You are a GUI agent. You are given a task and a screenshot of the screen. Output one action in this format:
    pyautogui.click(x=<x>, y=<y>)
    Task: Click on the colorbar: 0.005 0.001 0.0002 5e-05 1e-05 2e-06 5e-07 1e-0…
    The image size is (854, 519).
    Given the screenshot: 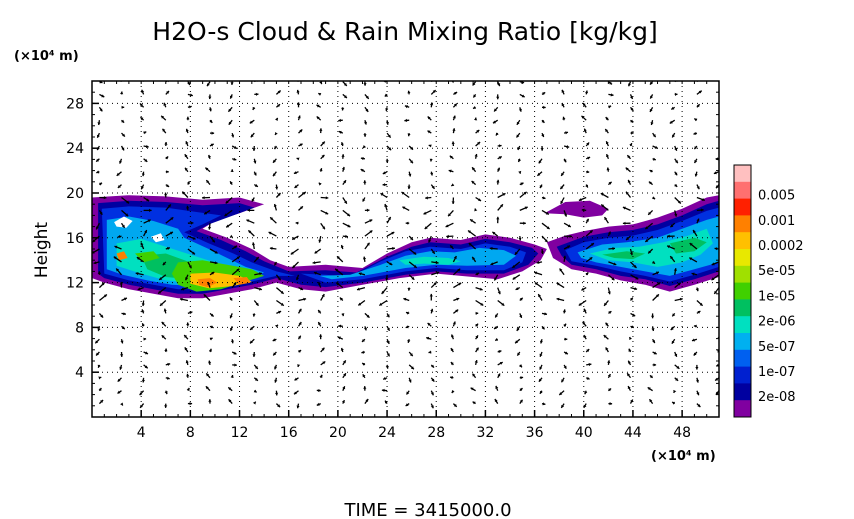 What is the action you would take?
    pyautogui.click(x=768, y=291)
    